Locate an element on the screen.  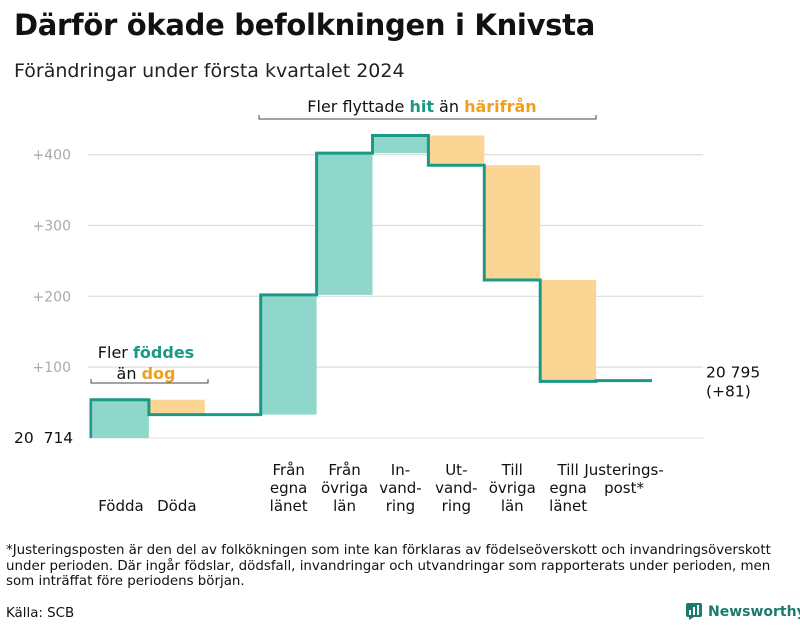
category-label: Födda is located at coordinates (121, 506).